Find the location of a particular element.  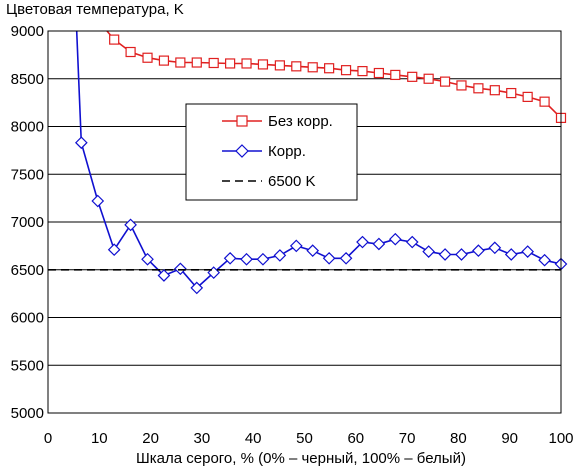

x-tick-labels: 0 10 20 30 40 50 60 70 80 90 100 is located at coordinates (308, 438).